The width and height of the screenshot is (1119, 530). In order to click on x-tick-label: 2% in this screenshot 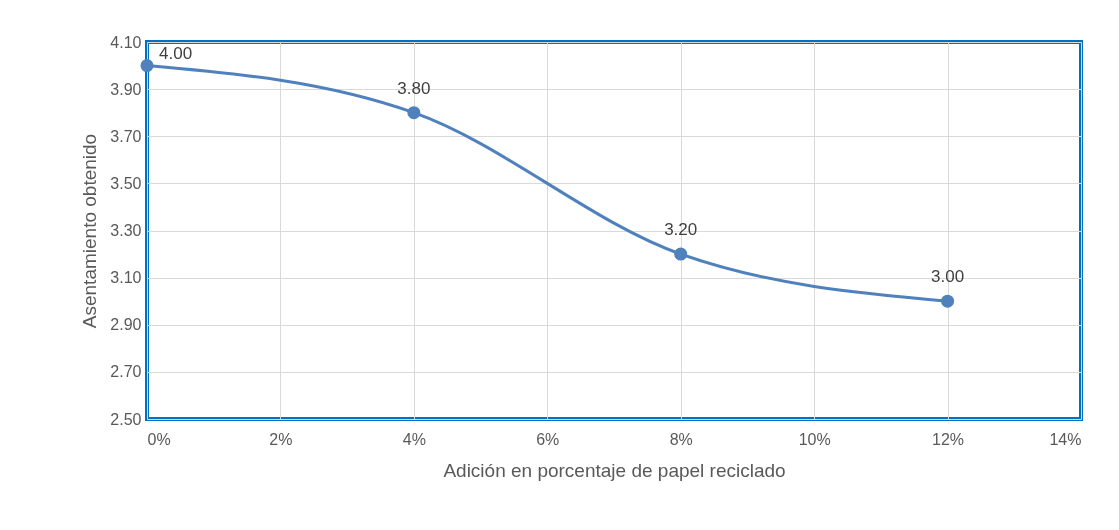, I will do `click(281, 439)`.